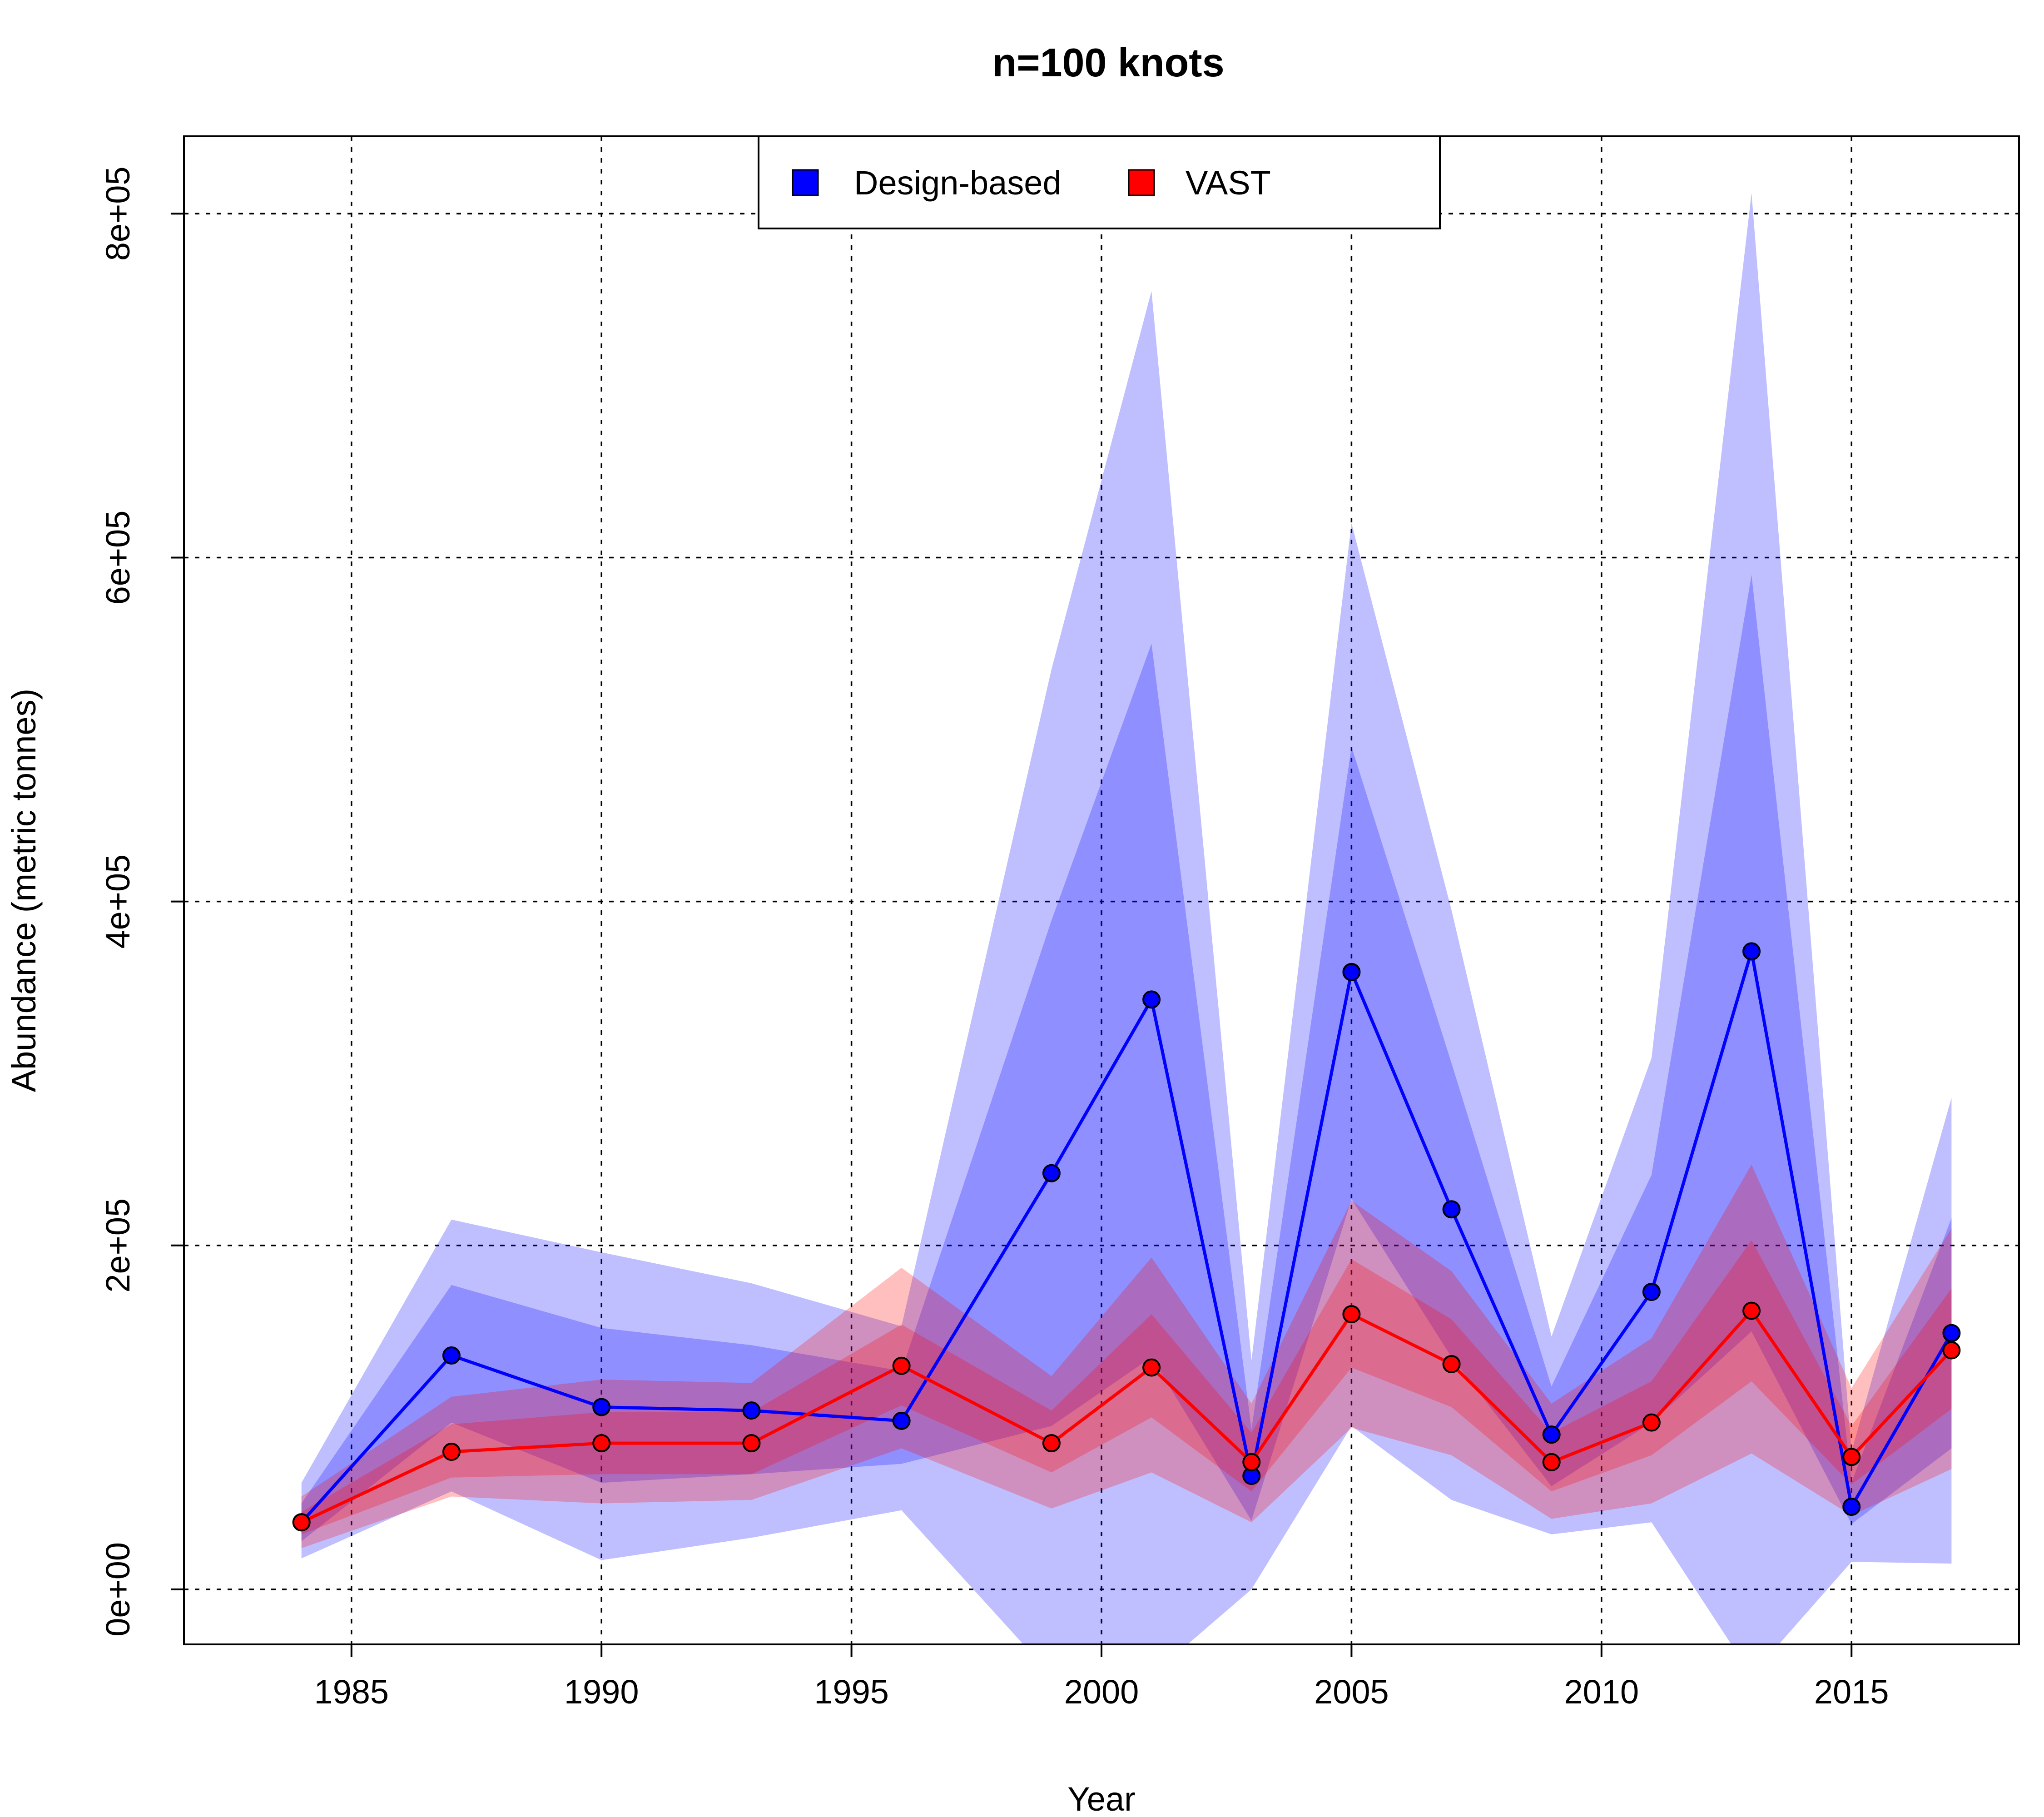  I want to click on y-tick-label: 4e+05, so click(118, 901).